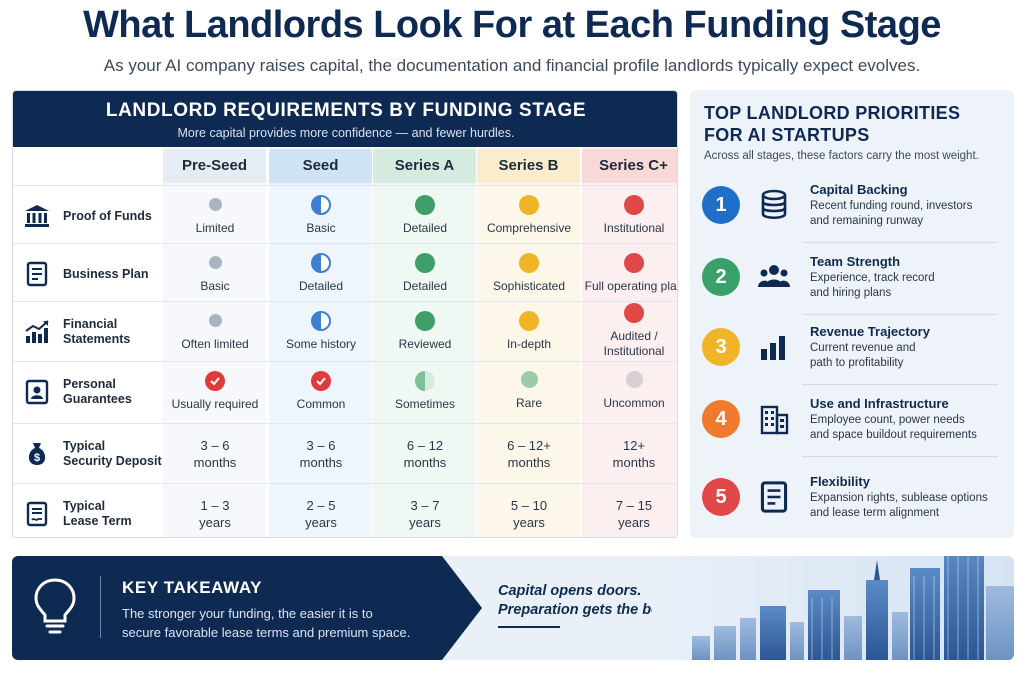 This screenshot has width=1024, height=683. I want to click on table-cell: Common, so click(321, 391).